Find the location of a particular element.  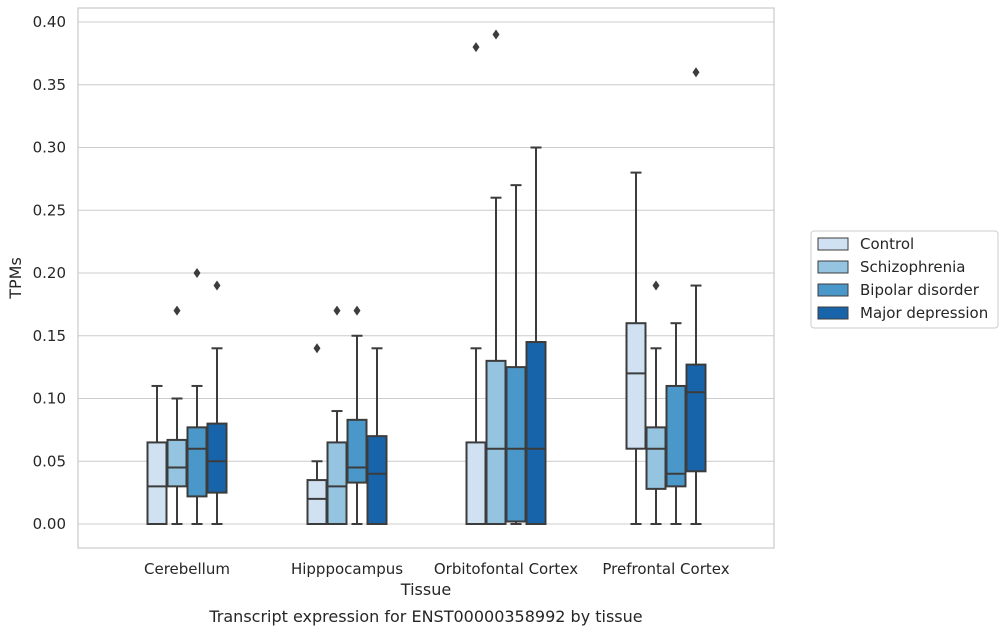

x-axis-label: Tissue is located at coordinates (425, 589).